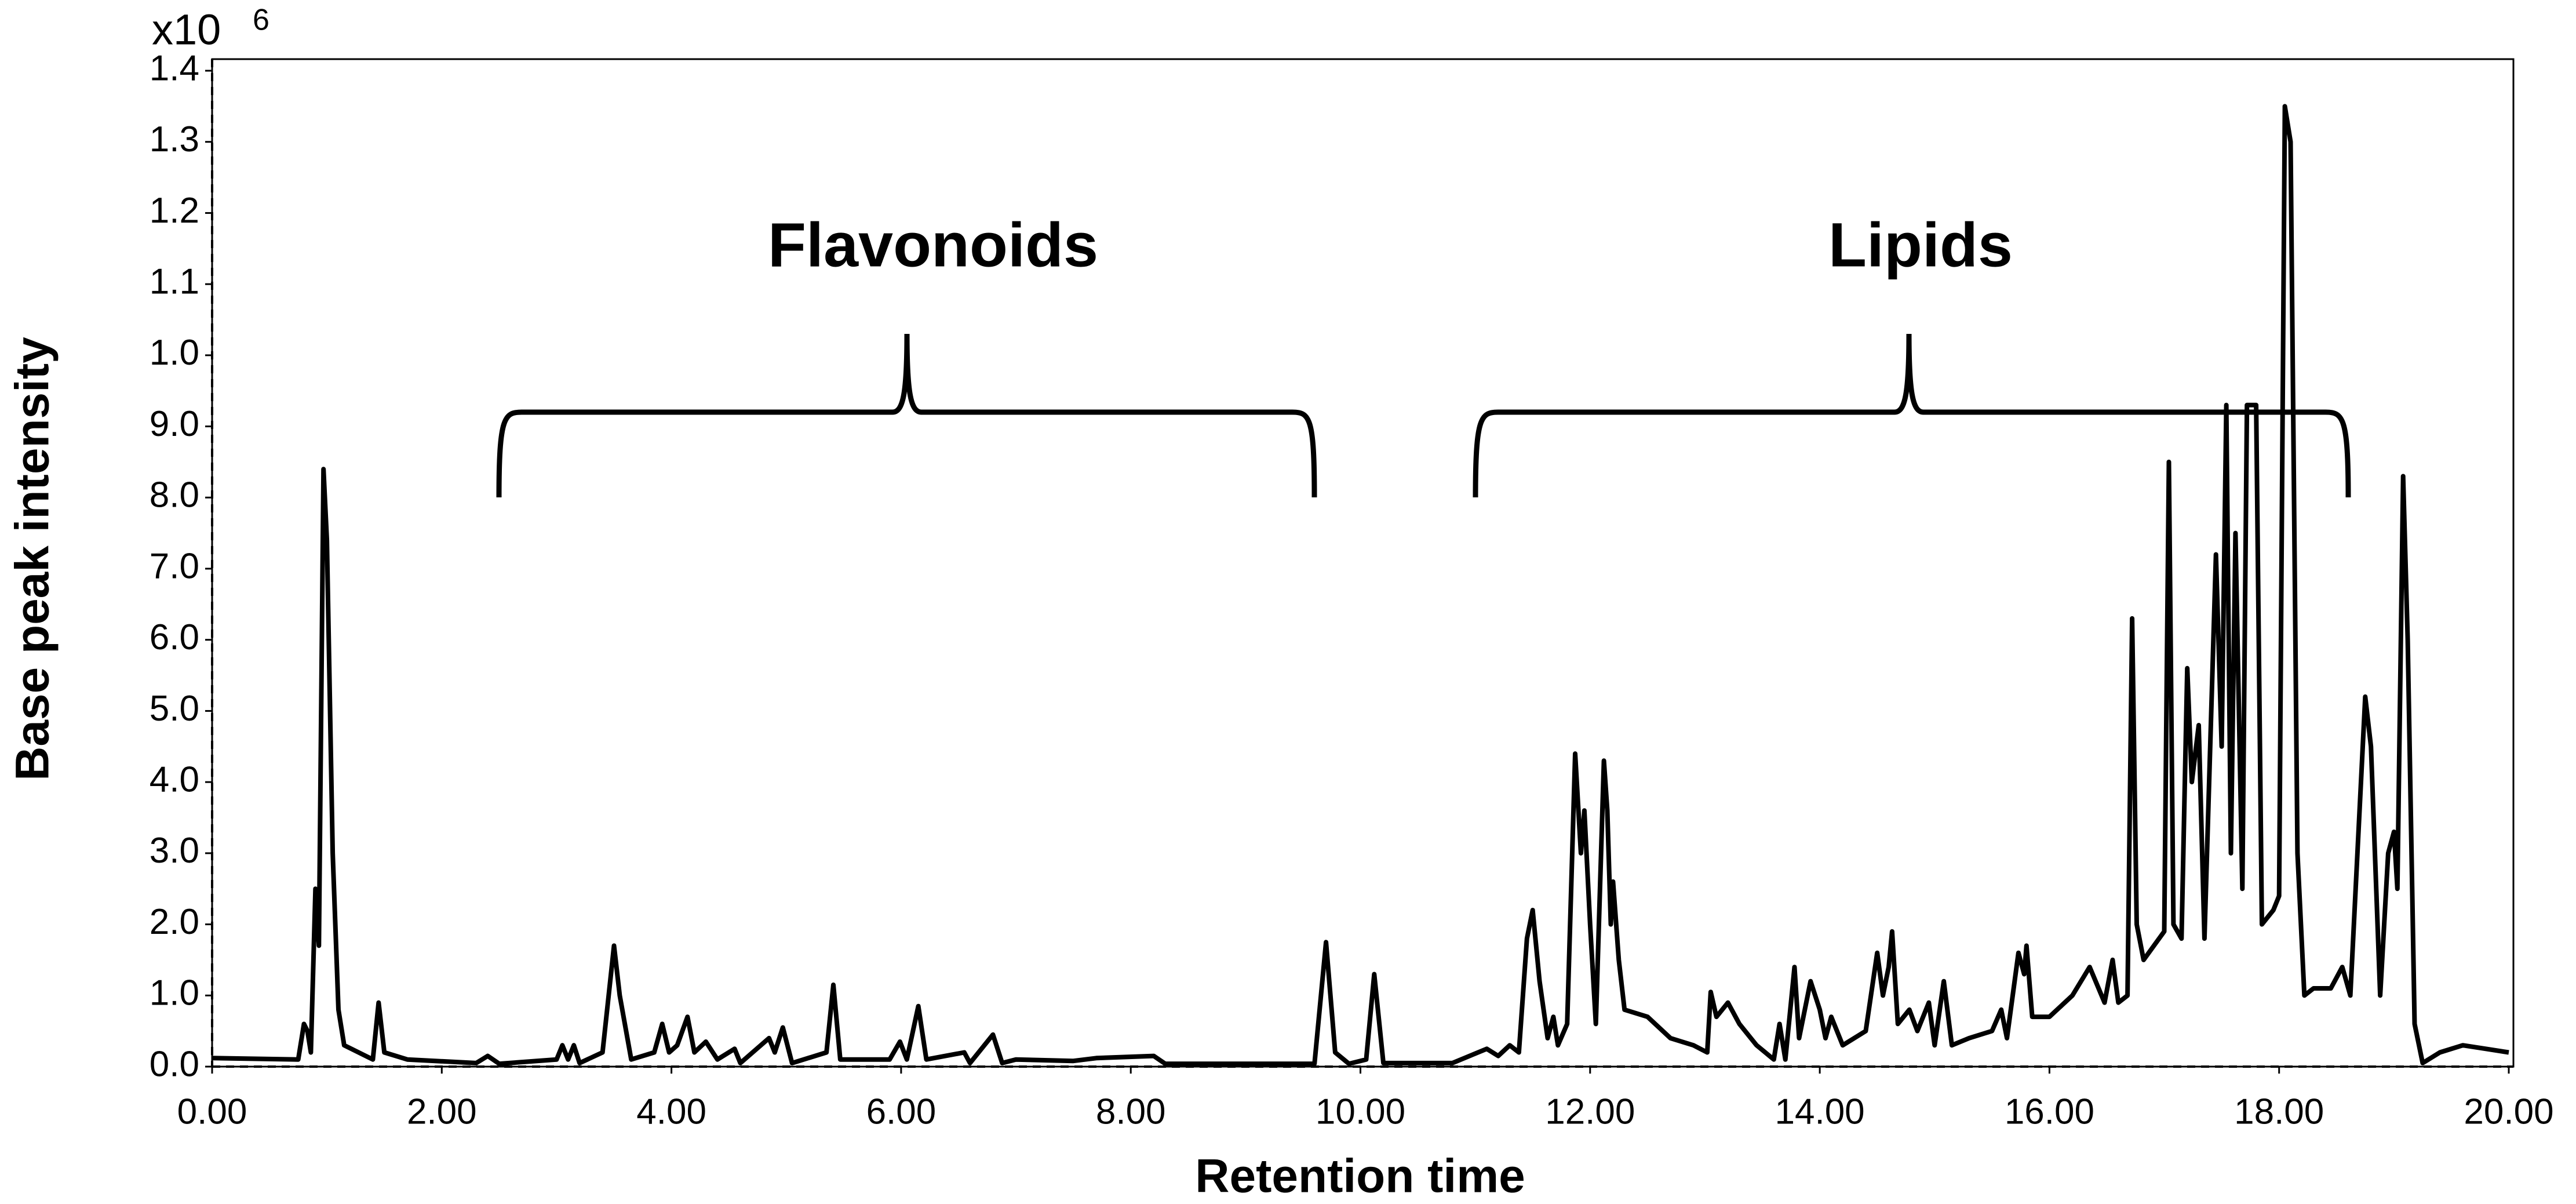 This screenshot has width=2576, height=1204. Describe the element at coordinates (174, 709) in the screenshot. I see `y-tick-label: 5.0` at that location.